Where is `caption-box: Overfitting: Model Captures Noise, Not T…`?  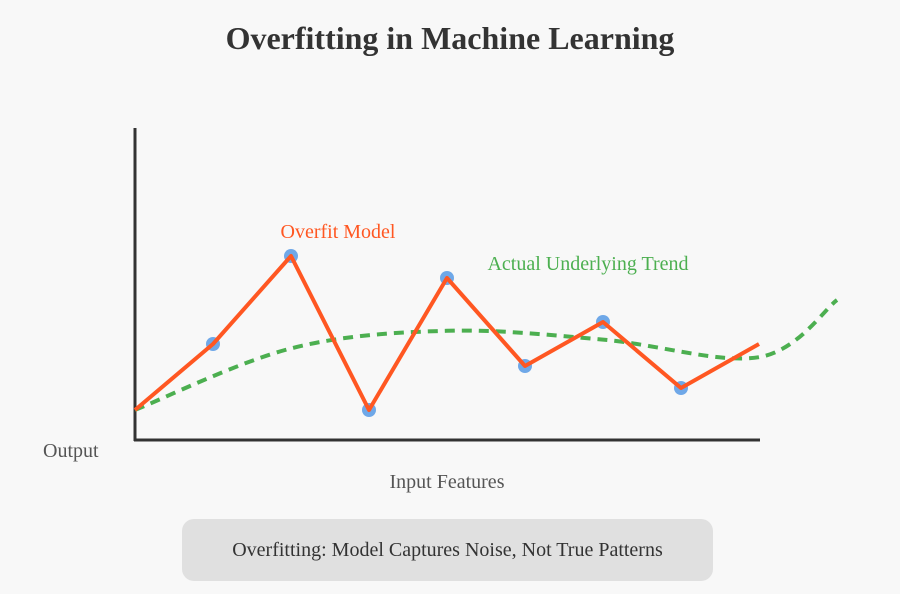 caption-box: Overfitting: Model Captures Noise, Not T… is located at coordinates (447, 550).